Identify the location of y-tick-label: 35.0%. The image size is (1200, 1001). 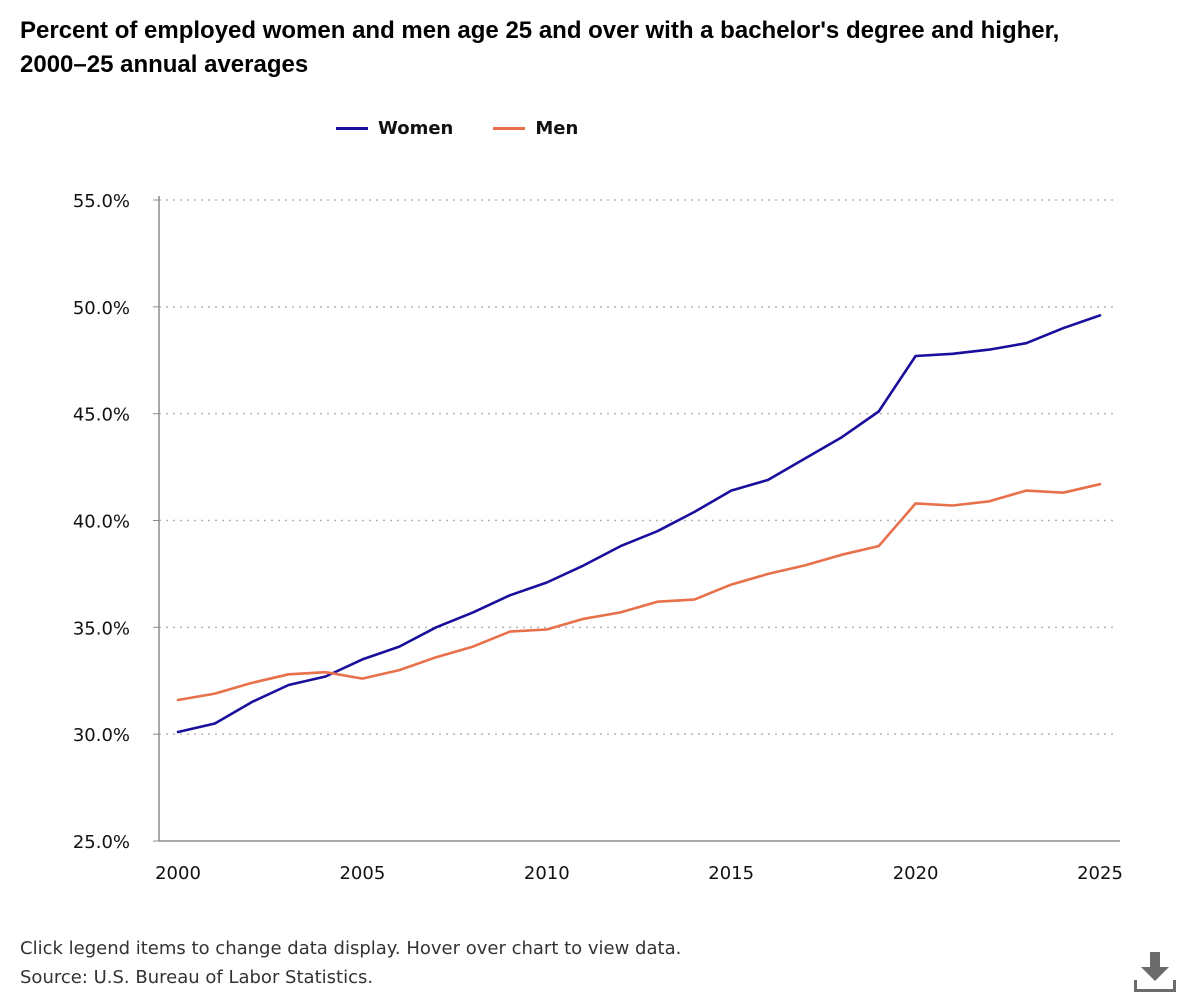
(101, 628).